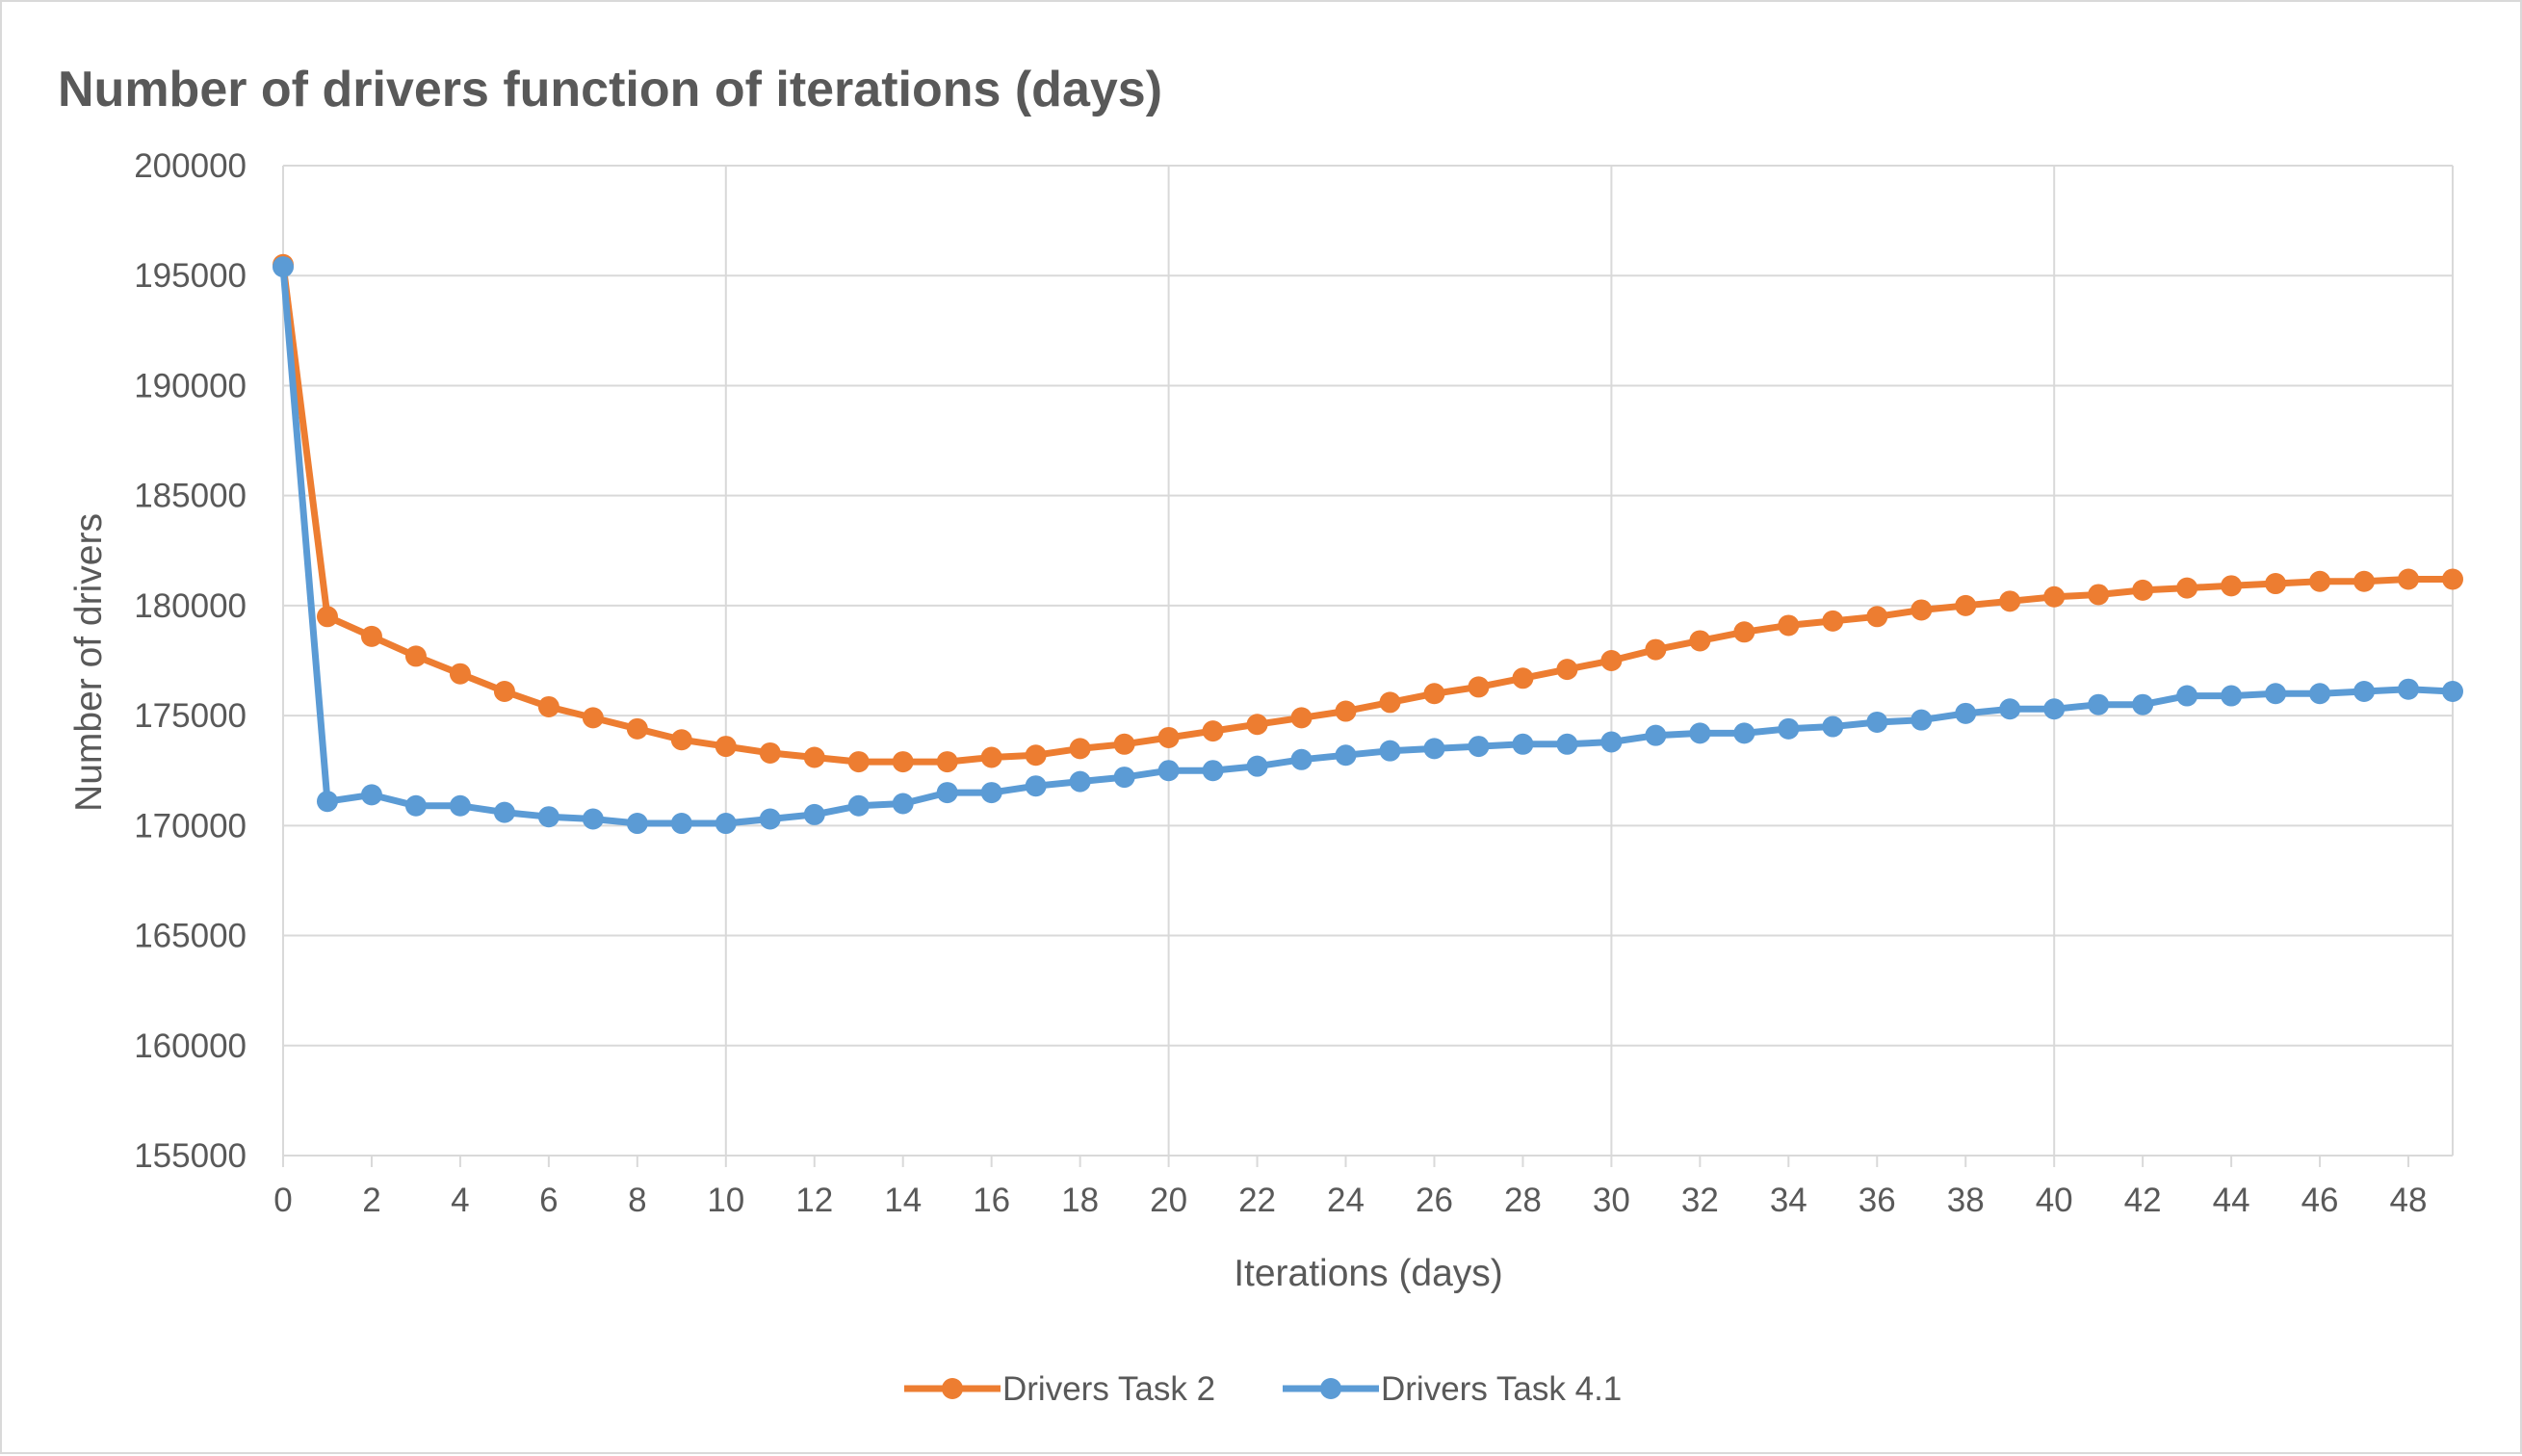  Describe the element at coordinates (190, 826) in the screenshot. I see `y-tick-label: 170000` at that location.